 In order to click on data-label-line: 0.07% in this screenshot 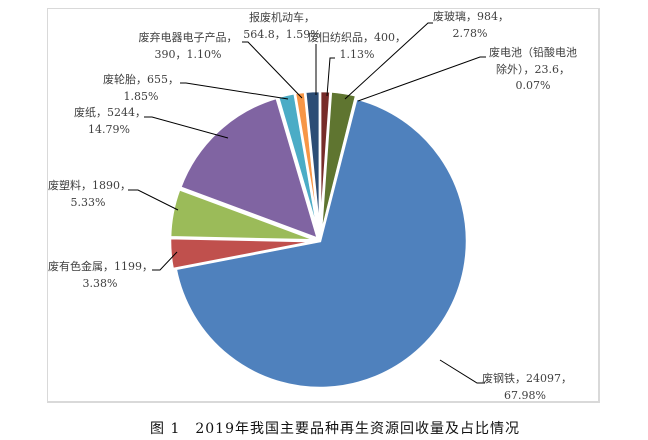, I will do `click(533, 85)`.